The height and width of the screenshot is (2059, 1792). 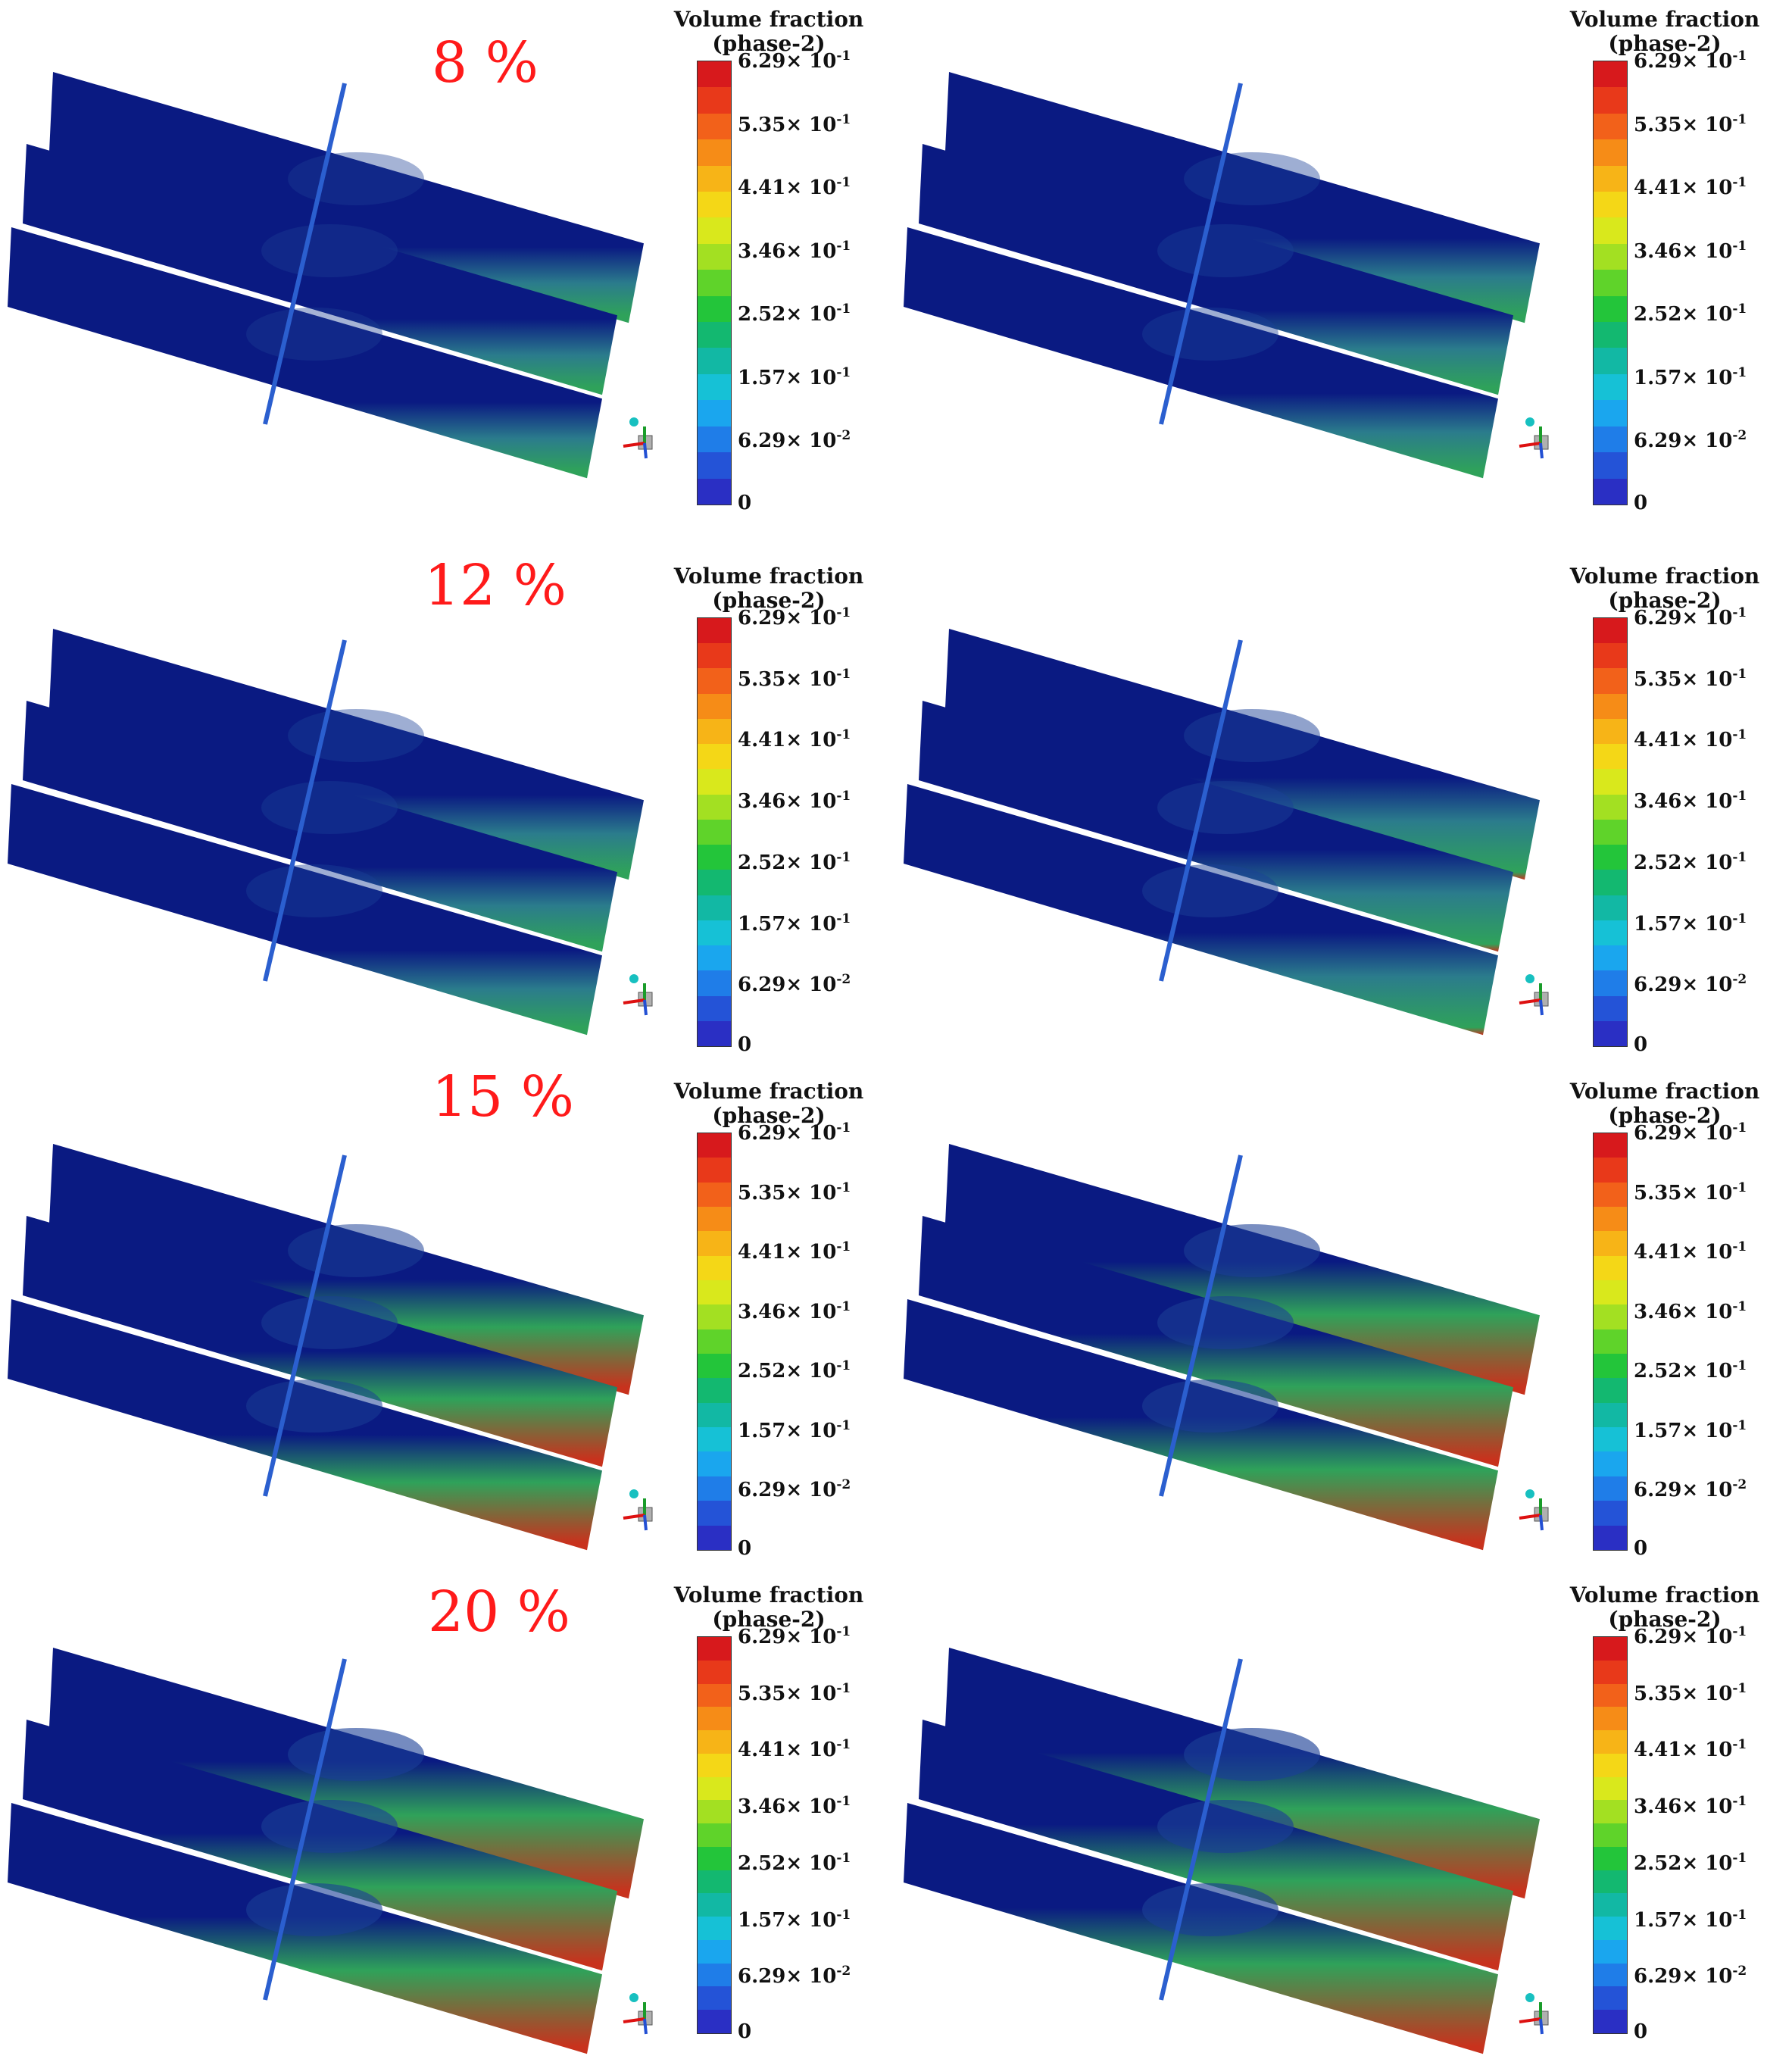 What do you see at coordinates (794, 923) in the screenshot?
I see `colorbar-tick-label: 1.57× 10⁻¹` at bounding box center [794, 923].